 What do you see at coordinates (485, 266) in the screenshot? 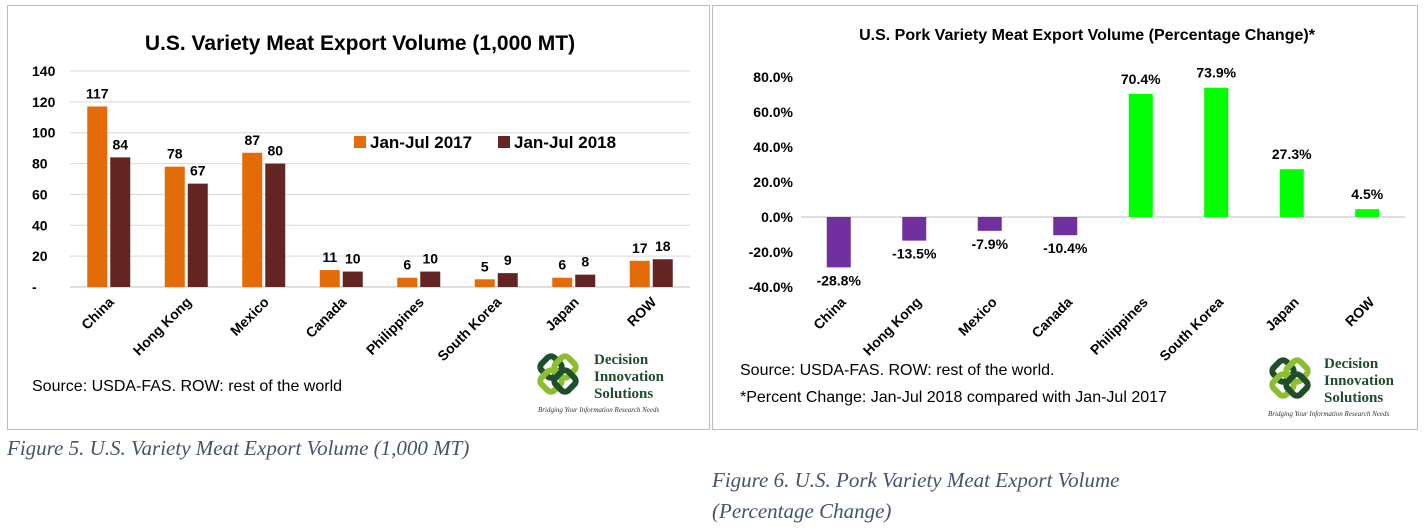
I see `data-label: 5` at bounding box center [485, 266].